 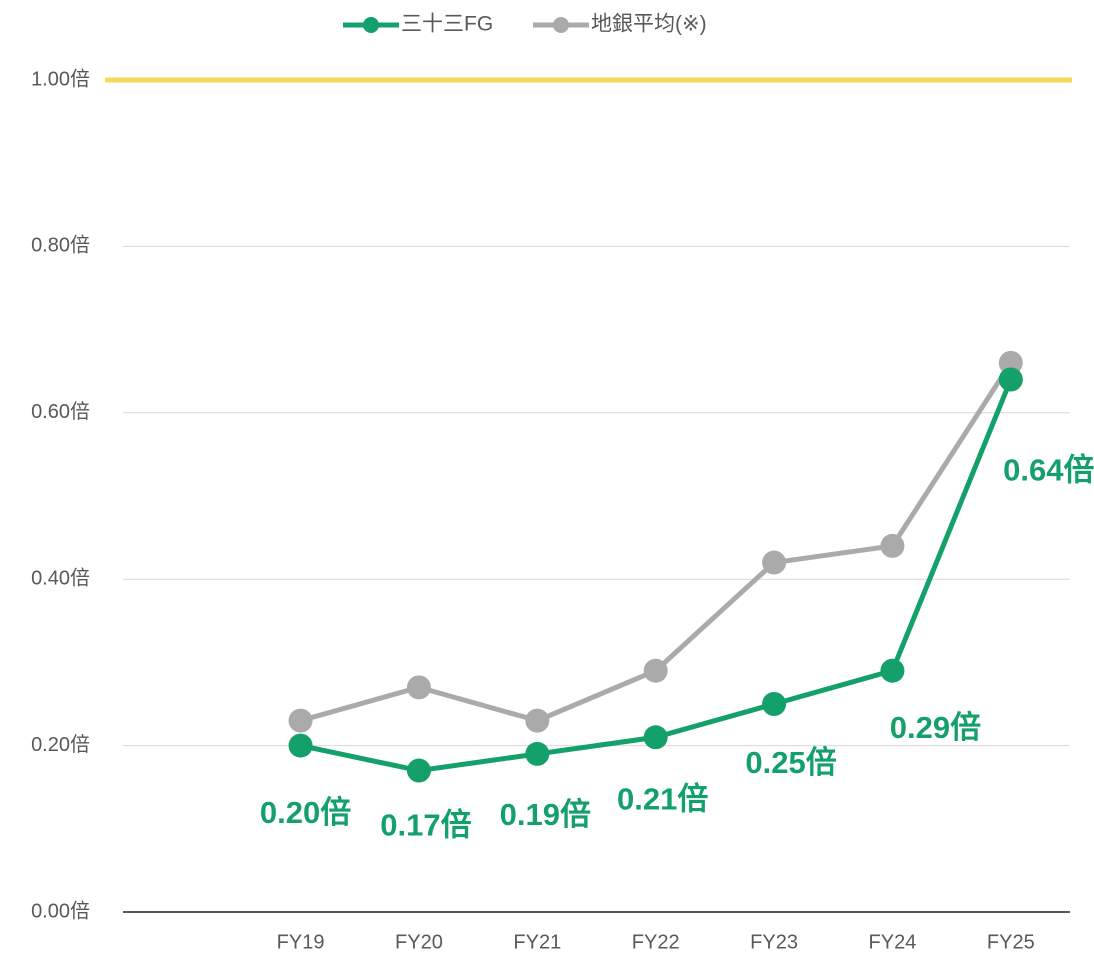 What do you see at coordinates (1048, 470) in the screenshot?
I see `data-label: 0.64倍` at bounding box center [1048, 470].